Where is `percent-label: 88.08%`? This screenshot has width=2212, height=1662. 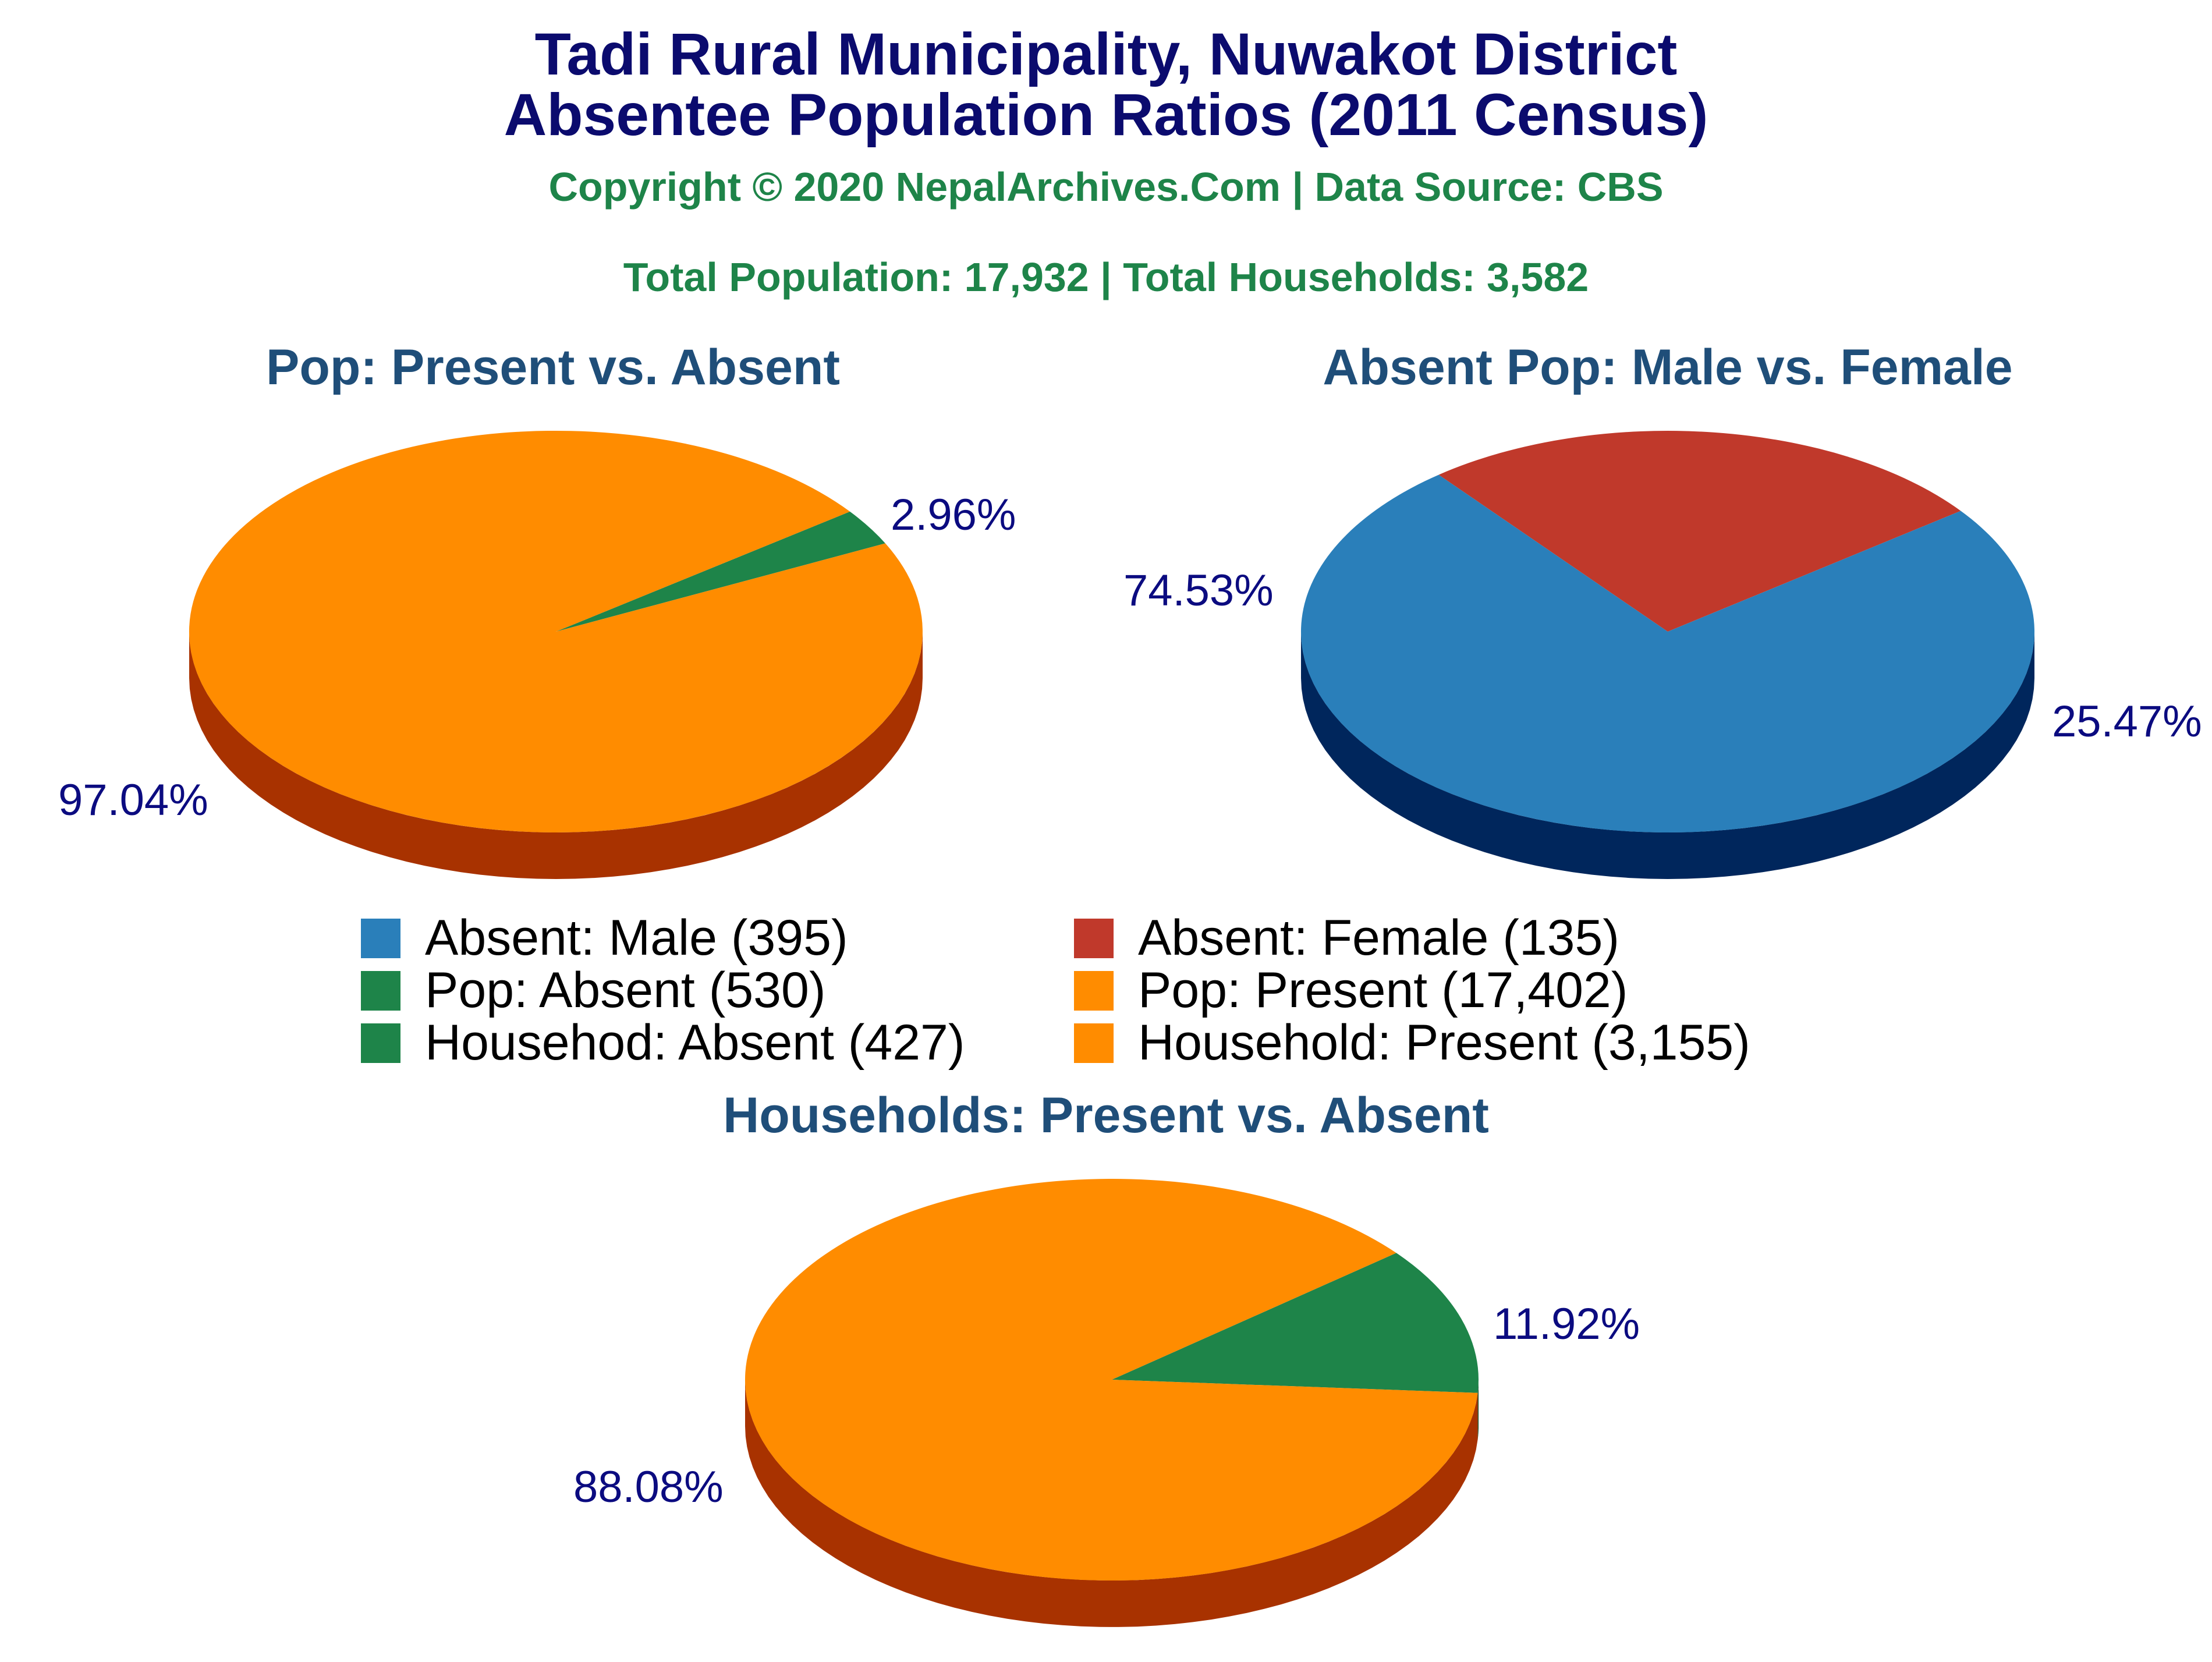
percent-label: 88.08% is located at coordinates (648, 1487).